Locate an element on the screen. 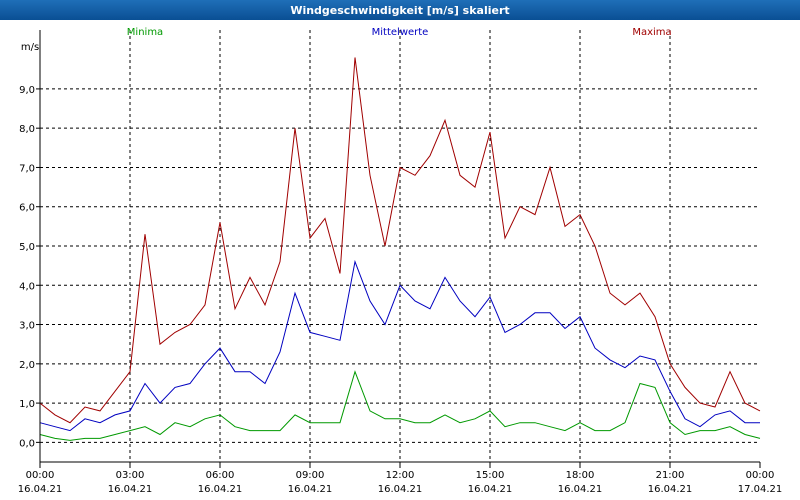  y-tick-label: 5,0 is located at coordinates (27, 247).